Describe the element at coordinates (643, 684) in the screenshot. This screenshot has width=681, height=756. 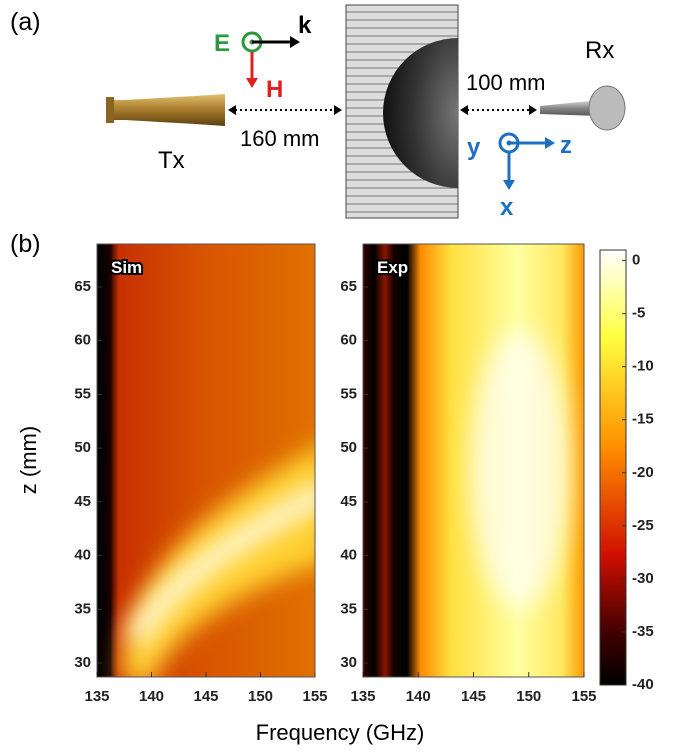
I see `colorbar-tick-label: -40` at that location.